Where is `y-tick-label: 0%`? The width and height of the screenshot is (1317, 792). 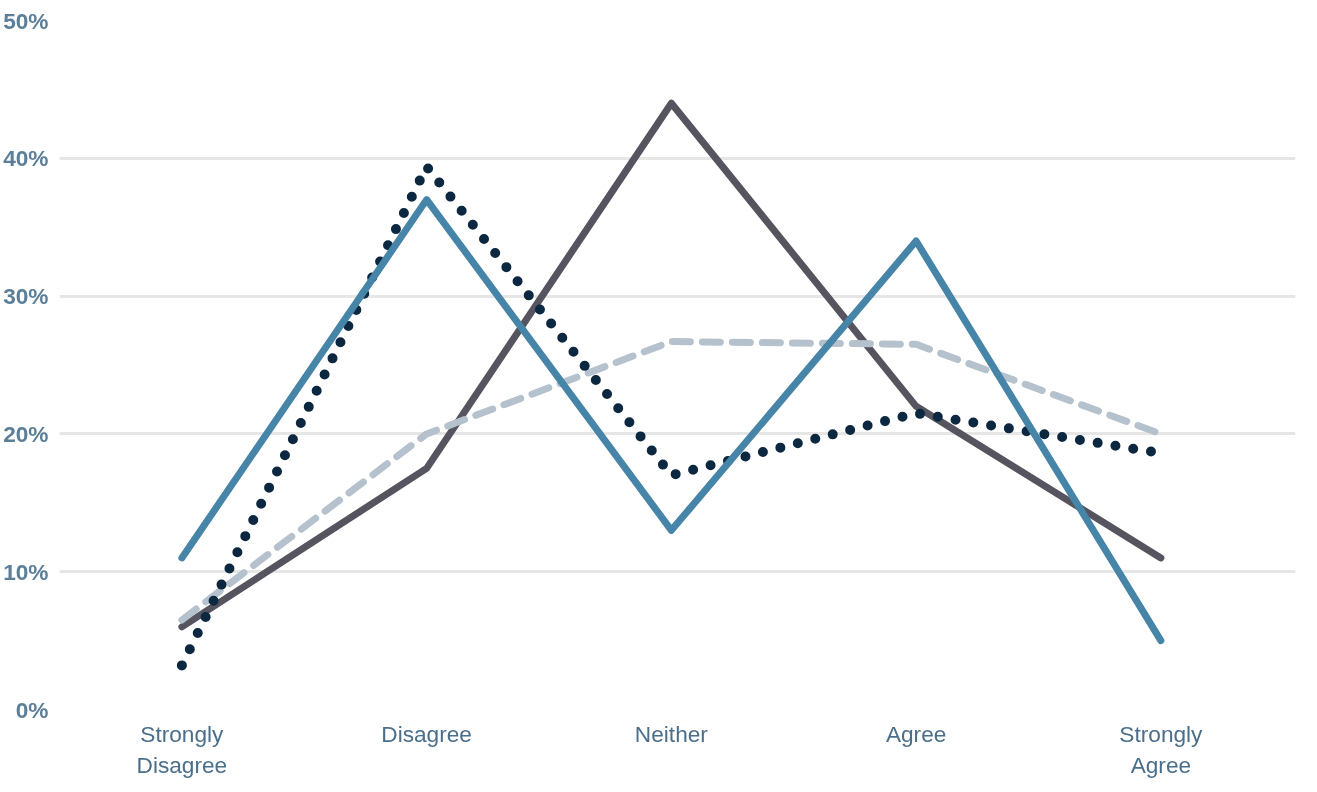 y-tick-label: 0% is located at coordinates (32, 709).